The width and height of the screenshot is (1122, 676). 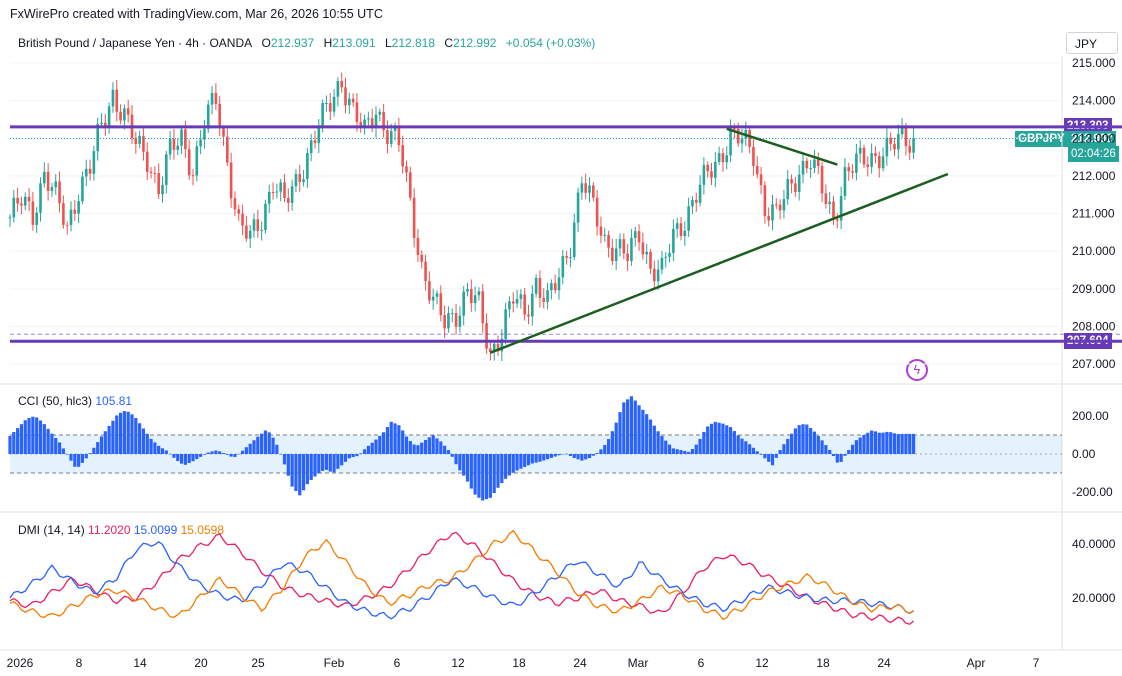 What do you see at coordinates (155, 530) in the screenshot?
I see `dmi-plus-value: 15.0099` at bounding box center [155, 530].